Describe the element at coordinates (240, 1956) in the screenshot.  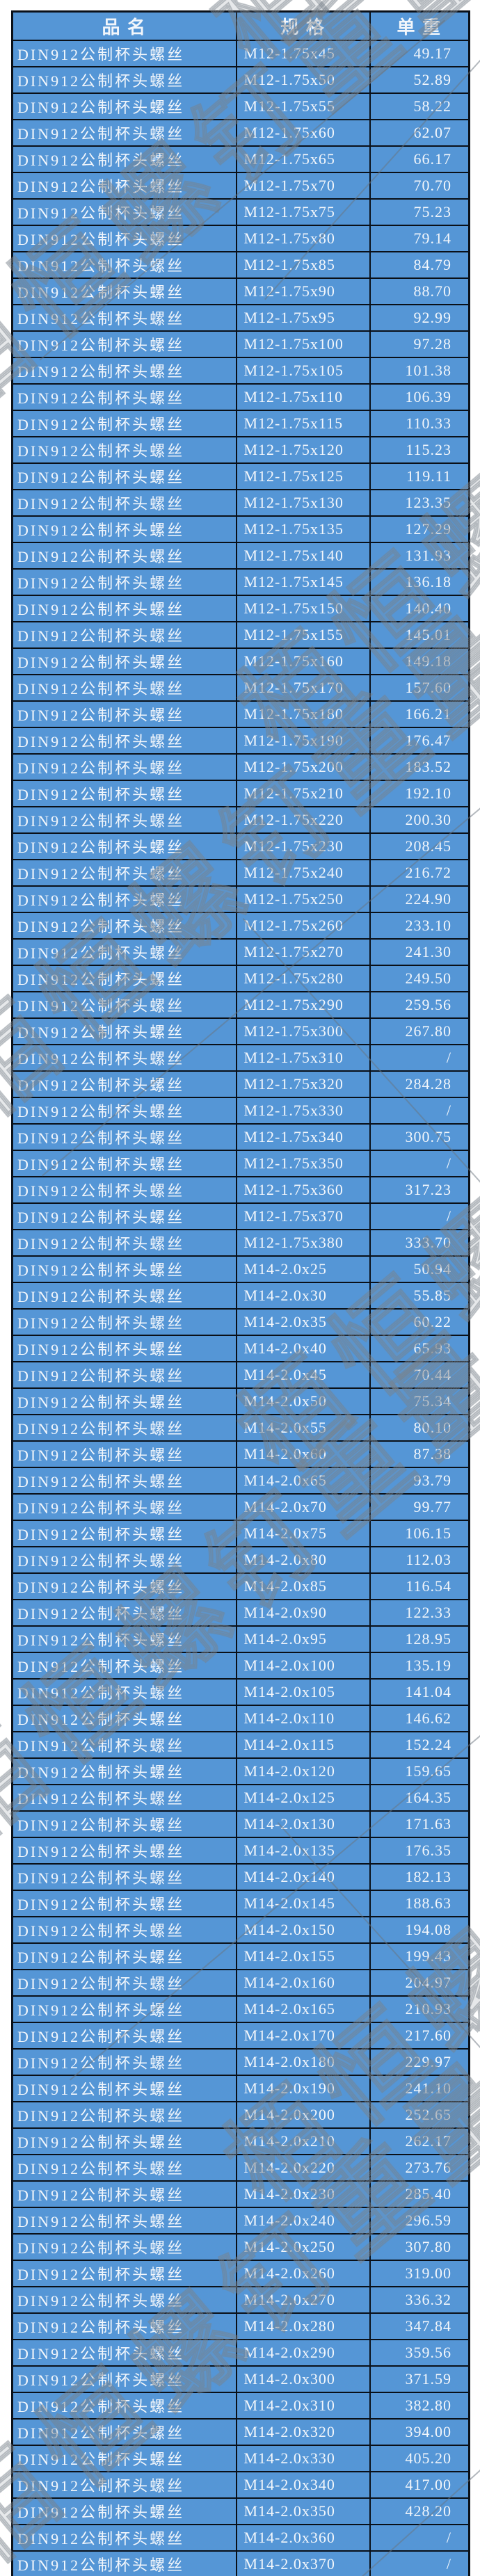
I see `table-row: DIN912公制杯头螺丝 M14-2.0x155 199.43` at that location.